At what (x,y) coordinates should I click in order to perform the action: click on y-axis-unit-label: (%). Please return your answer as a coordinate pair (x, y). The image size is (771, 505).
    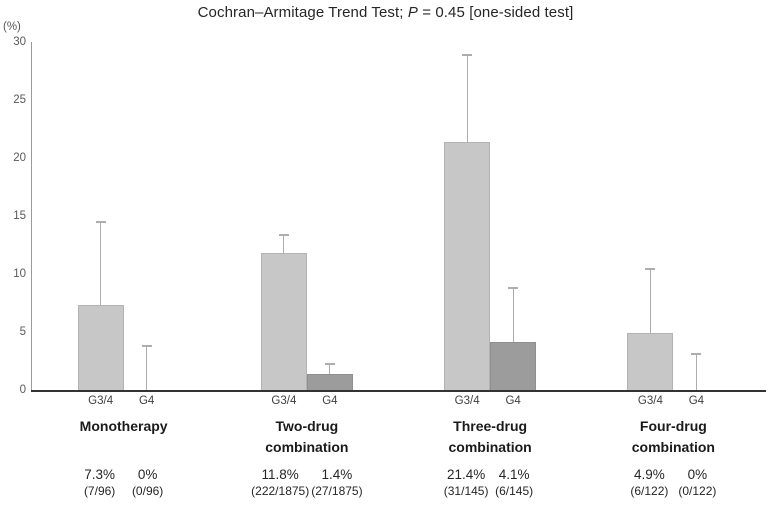
    Looking at the image, I should click on (12, 27).